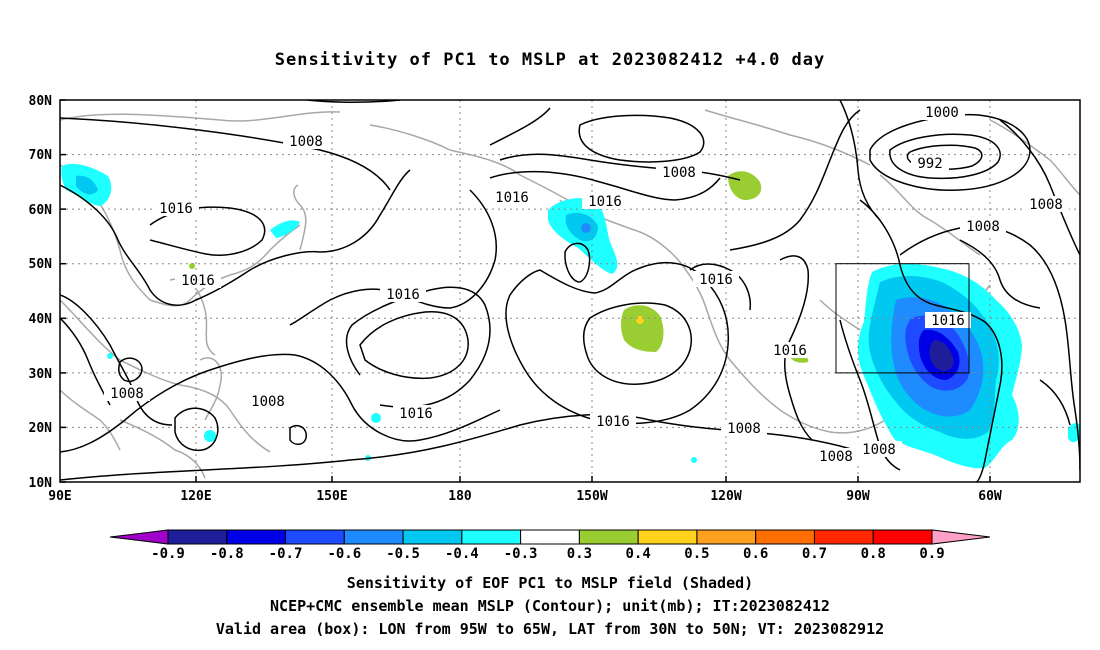 Image resolution: width=1100 pixels, height=650 pixels. I want to click on lat-tick-label: 60N, so click(41, 210).